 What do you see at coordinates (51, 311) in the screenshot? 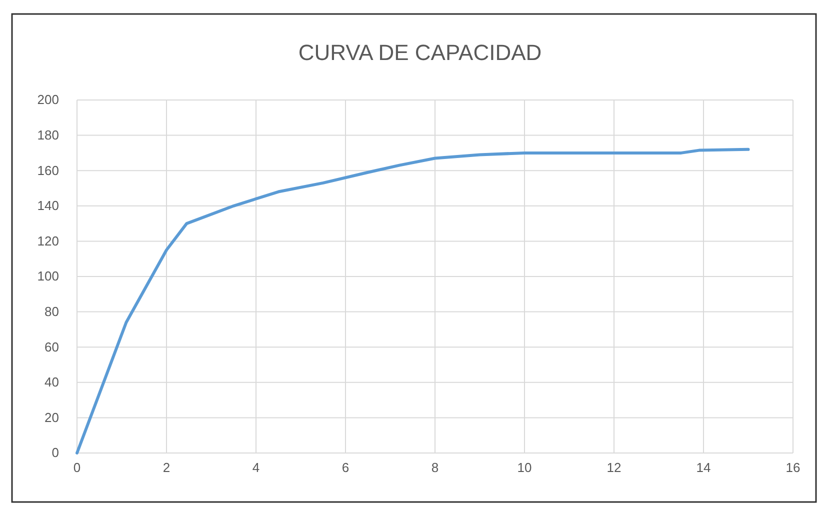
I see `y-tick-label: 80` at bounding box center [51, 311].